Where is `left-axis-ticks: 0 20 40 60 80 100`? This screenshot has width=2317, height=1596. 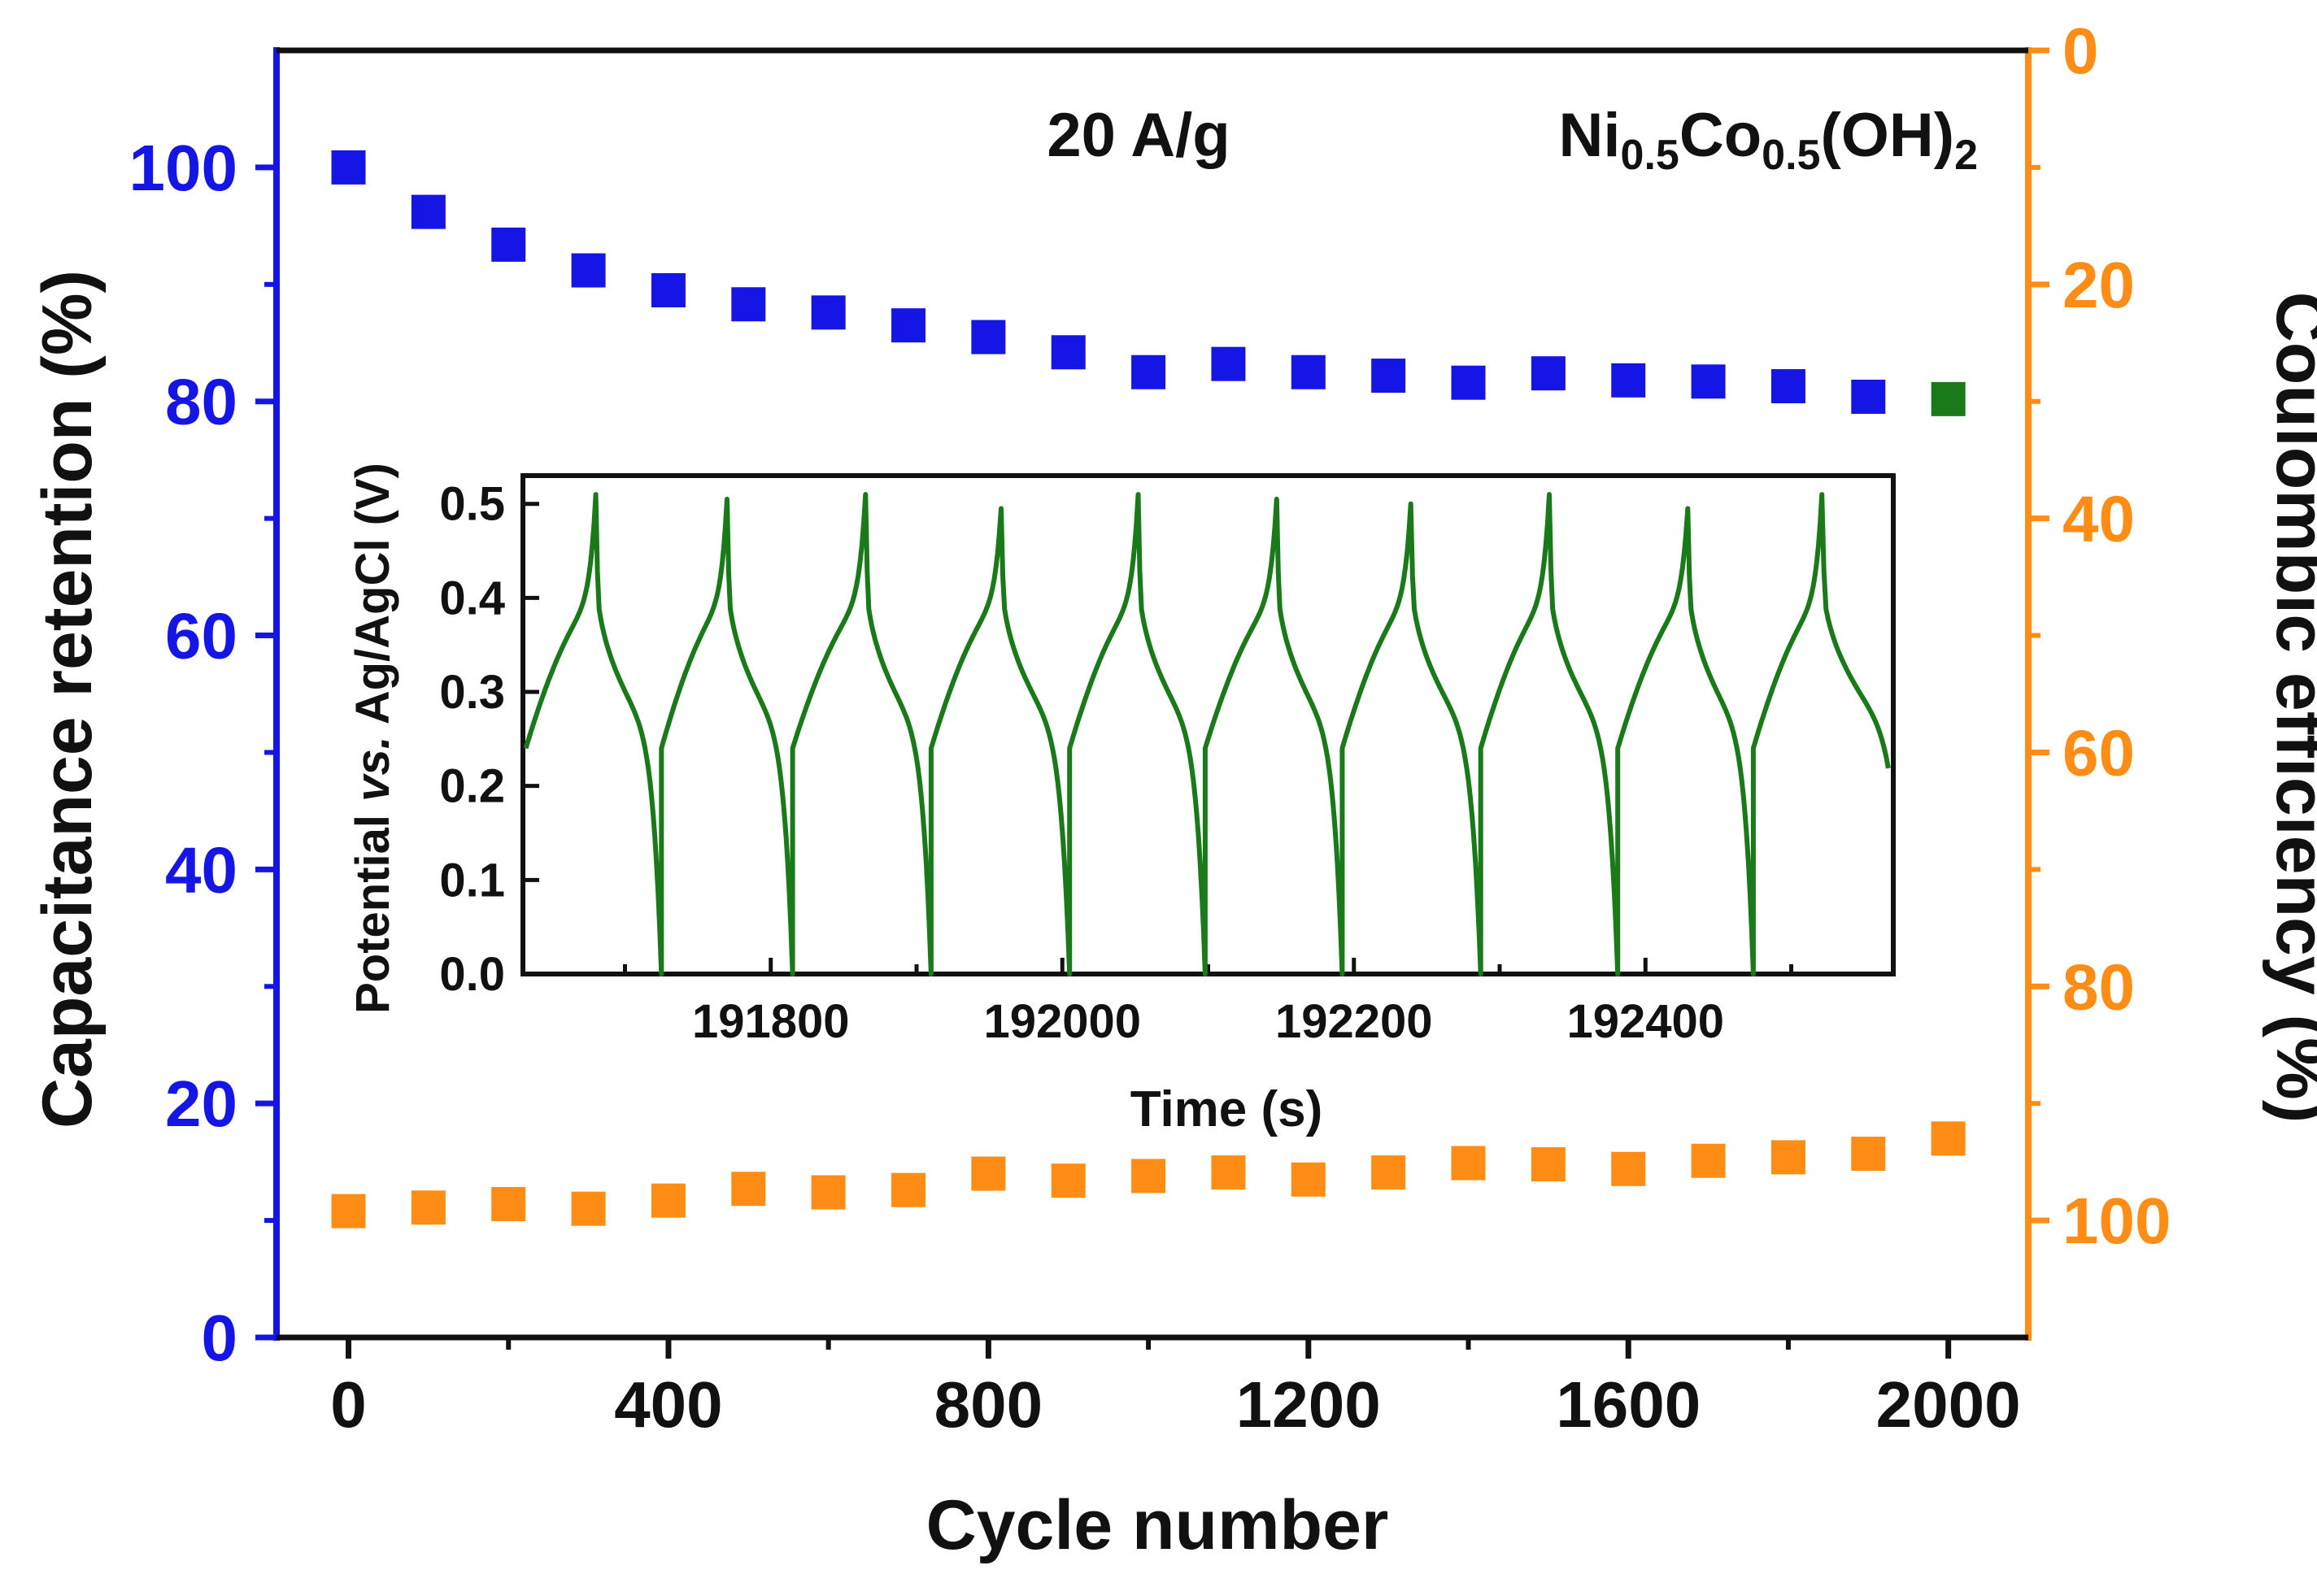
left-axis-ticks: 0 20 40 60 80 100 is located at coordinates (203, 753).